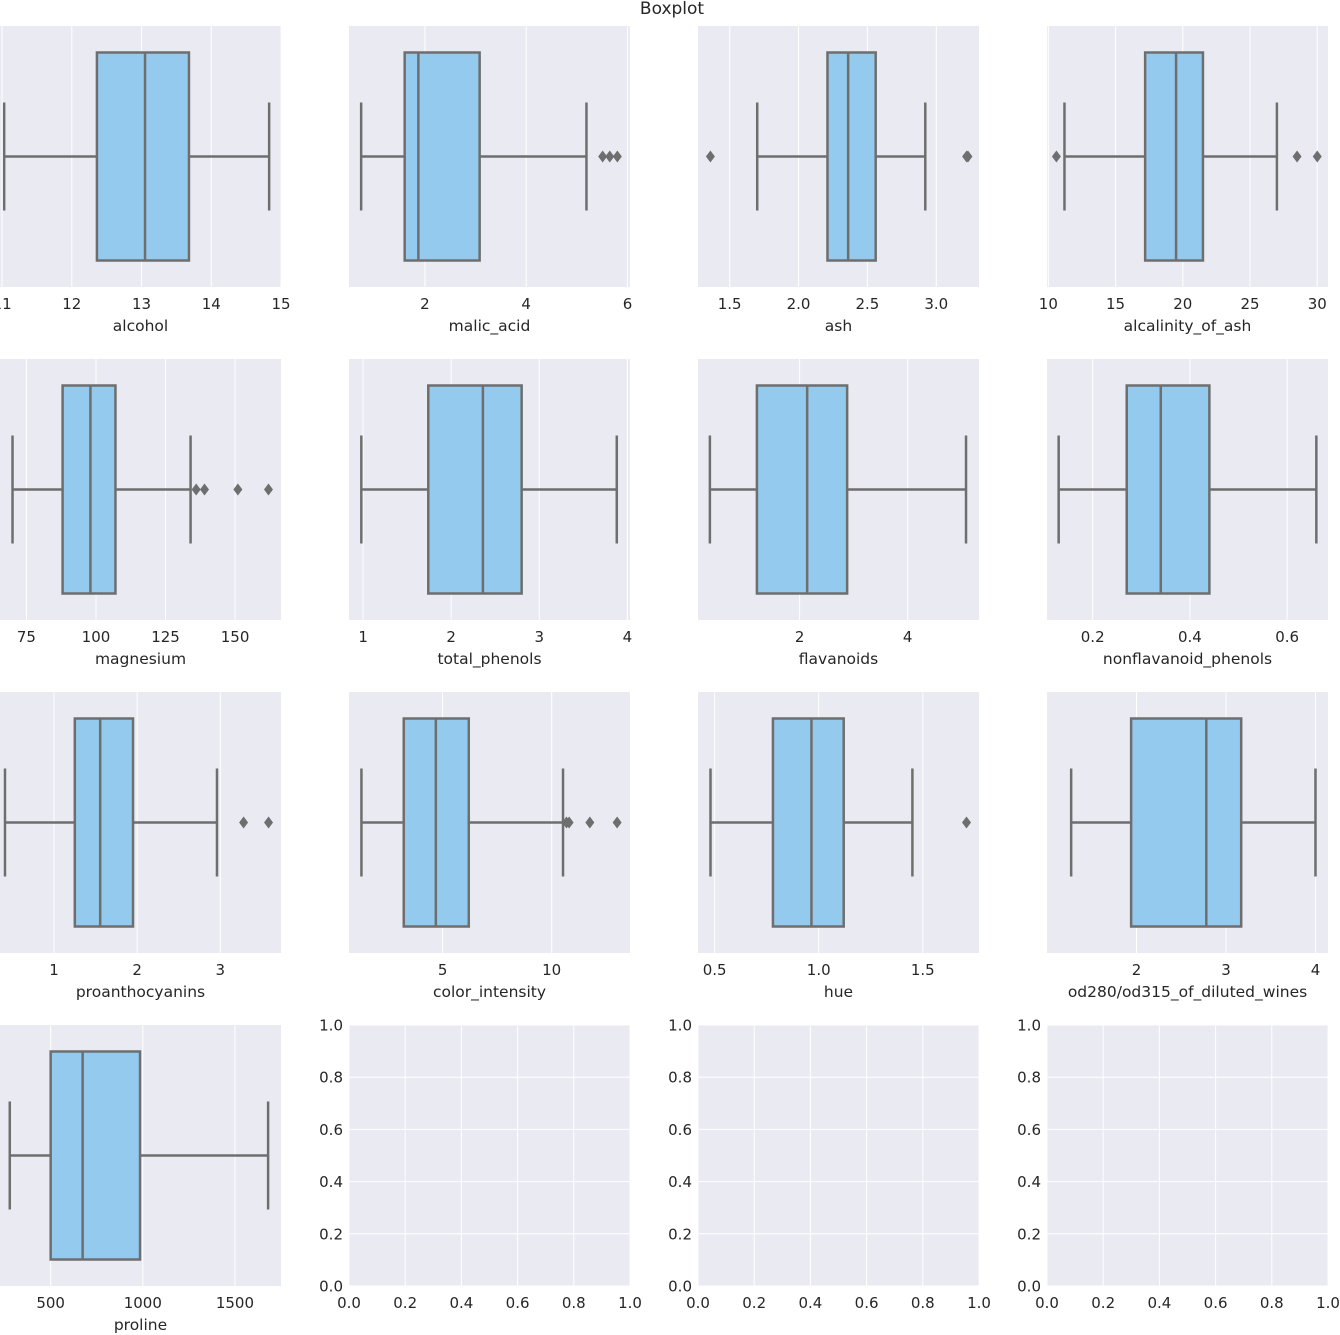  What do you see at coordinates (1183, 181) in the screenshot?
I see `subplot-alcalinity-of-ash: 10 15 20 25 30 alcalinity_of_ash` at bounding box center [1183, 181].